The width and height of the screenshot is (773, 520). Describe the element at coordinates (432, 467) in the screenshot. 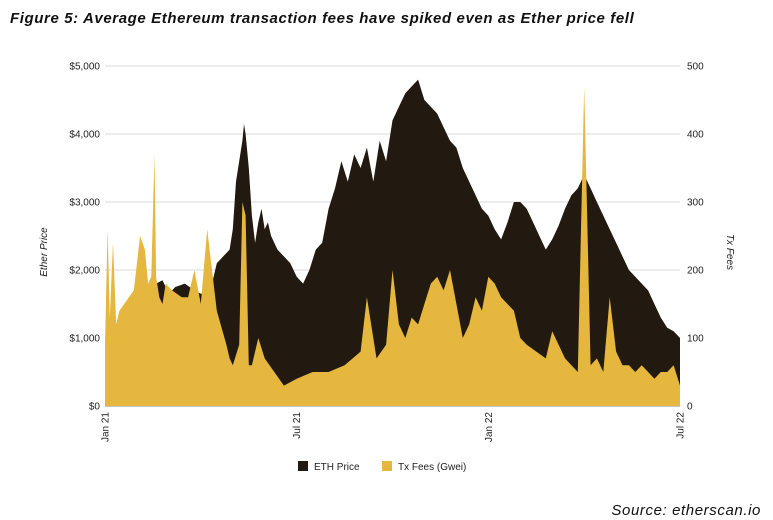

I see `legend-label-tx-fees: Tx Fees (Gwei)` at that location.